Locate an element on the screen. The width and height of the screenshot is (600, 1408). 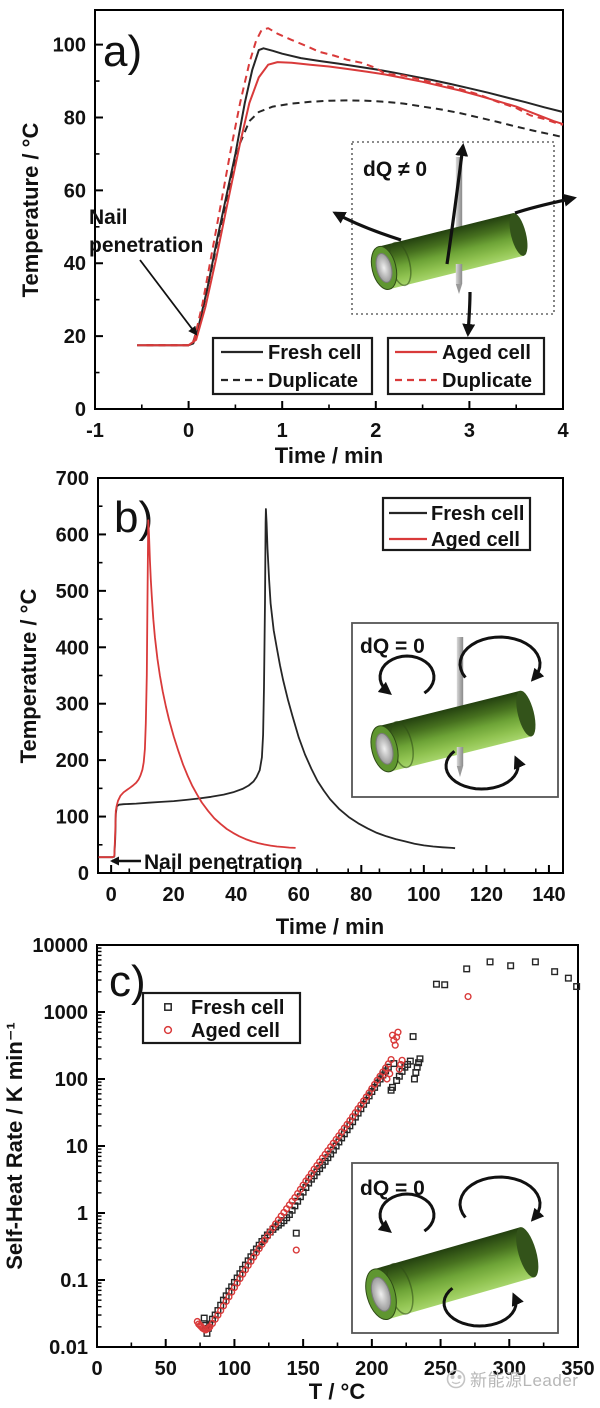
x-tick-label: 150 is located at coordinates (302, 1369).